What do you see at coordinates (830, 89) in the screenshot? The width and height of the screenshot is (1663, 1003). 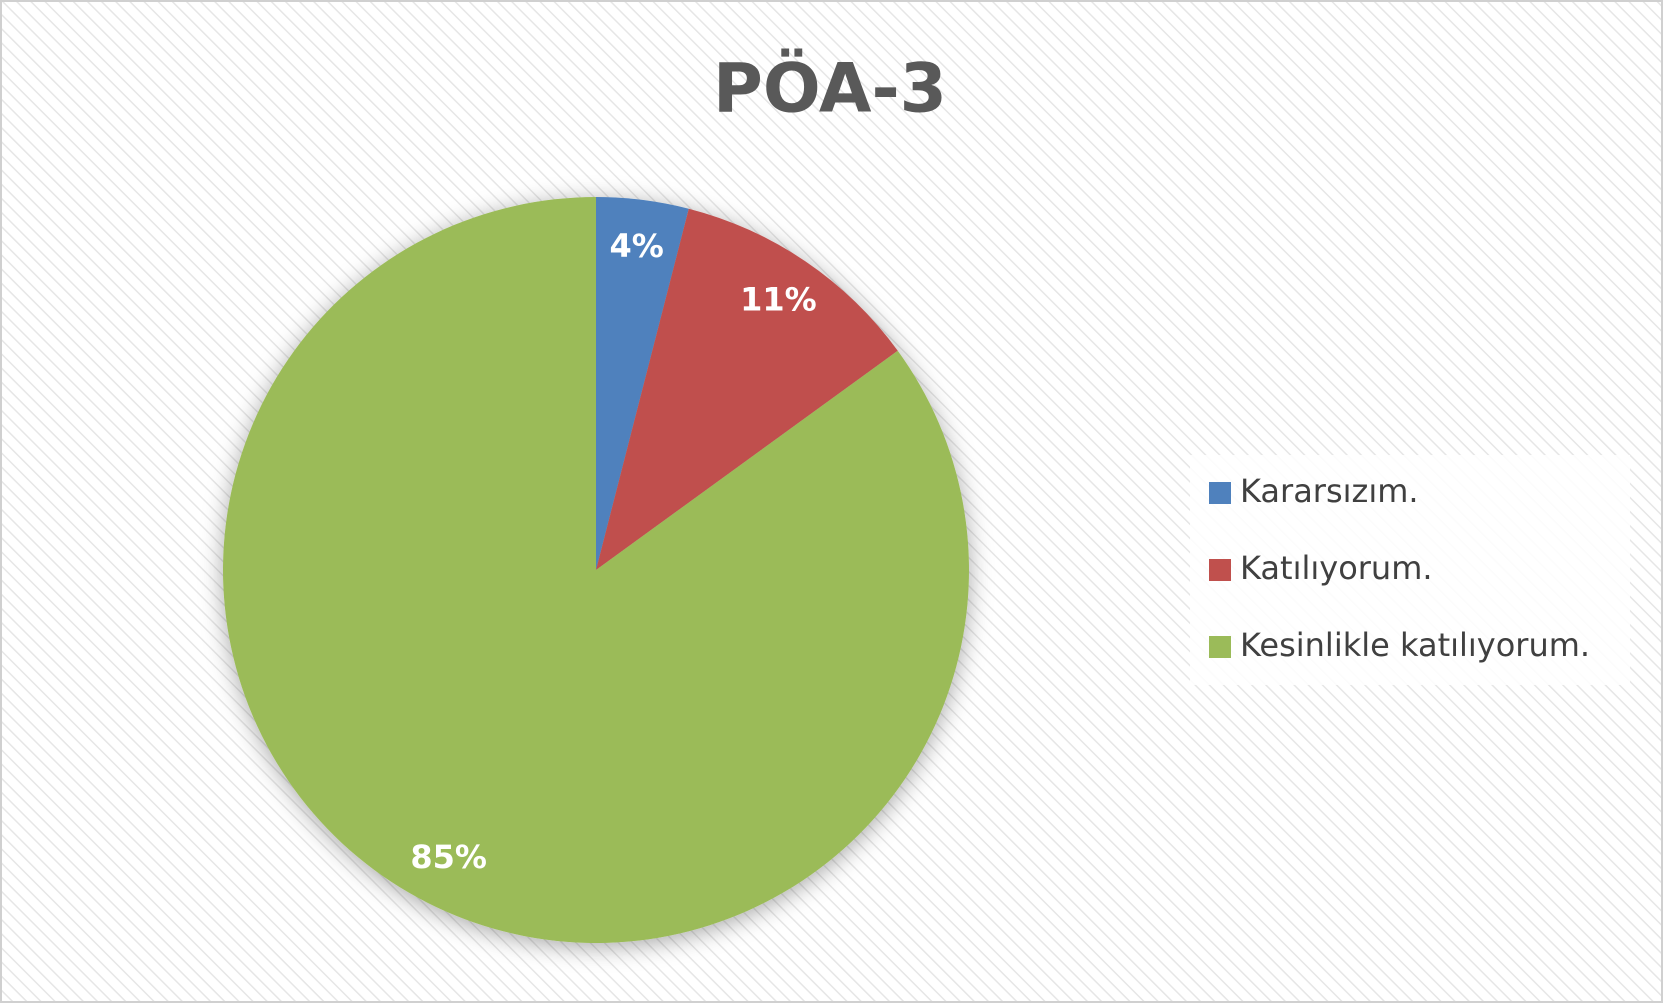 I see `chart-title: PÖA-3` at bounding box center [830, 89].